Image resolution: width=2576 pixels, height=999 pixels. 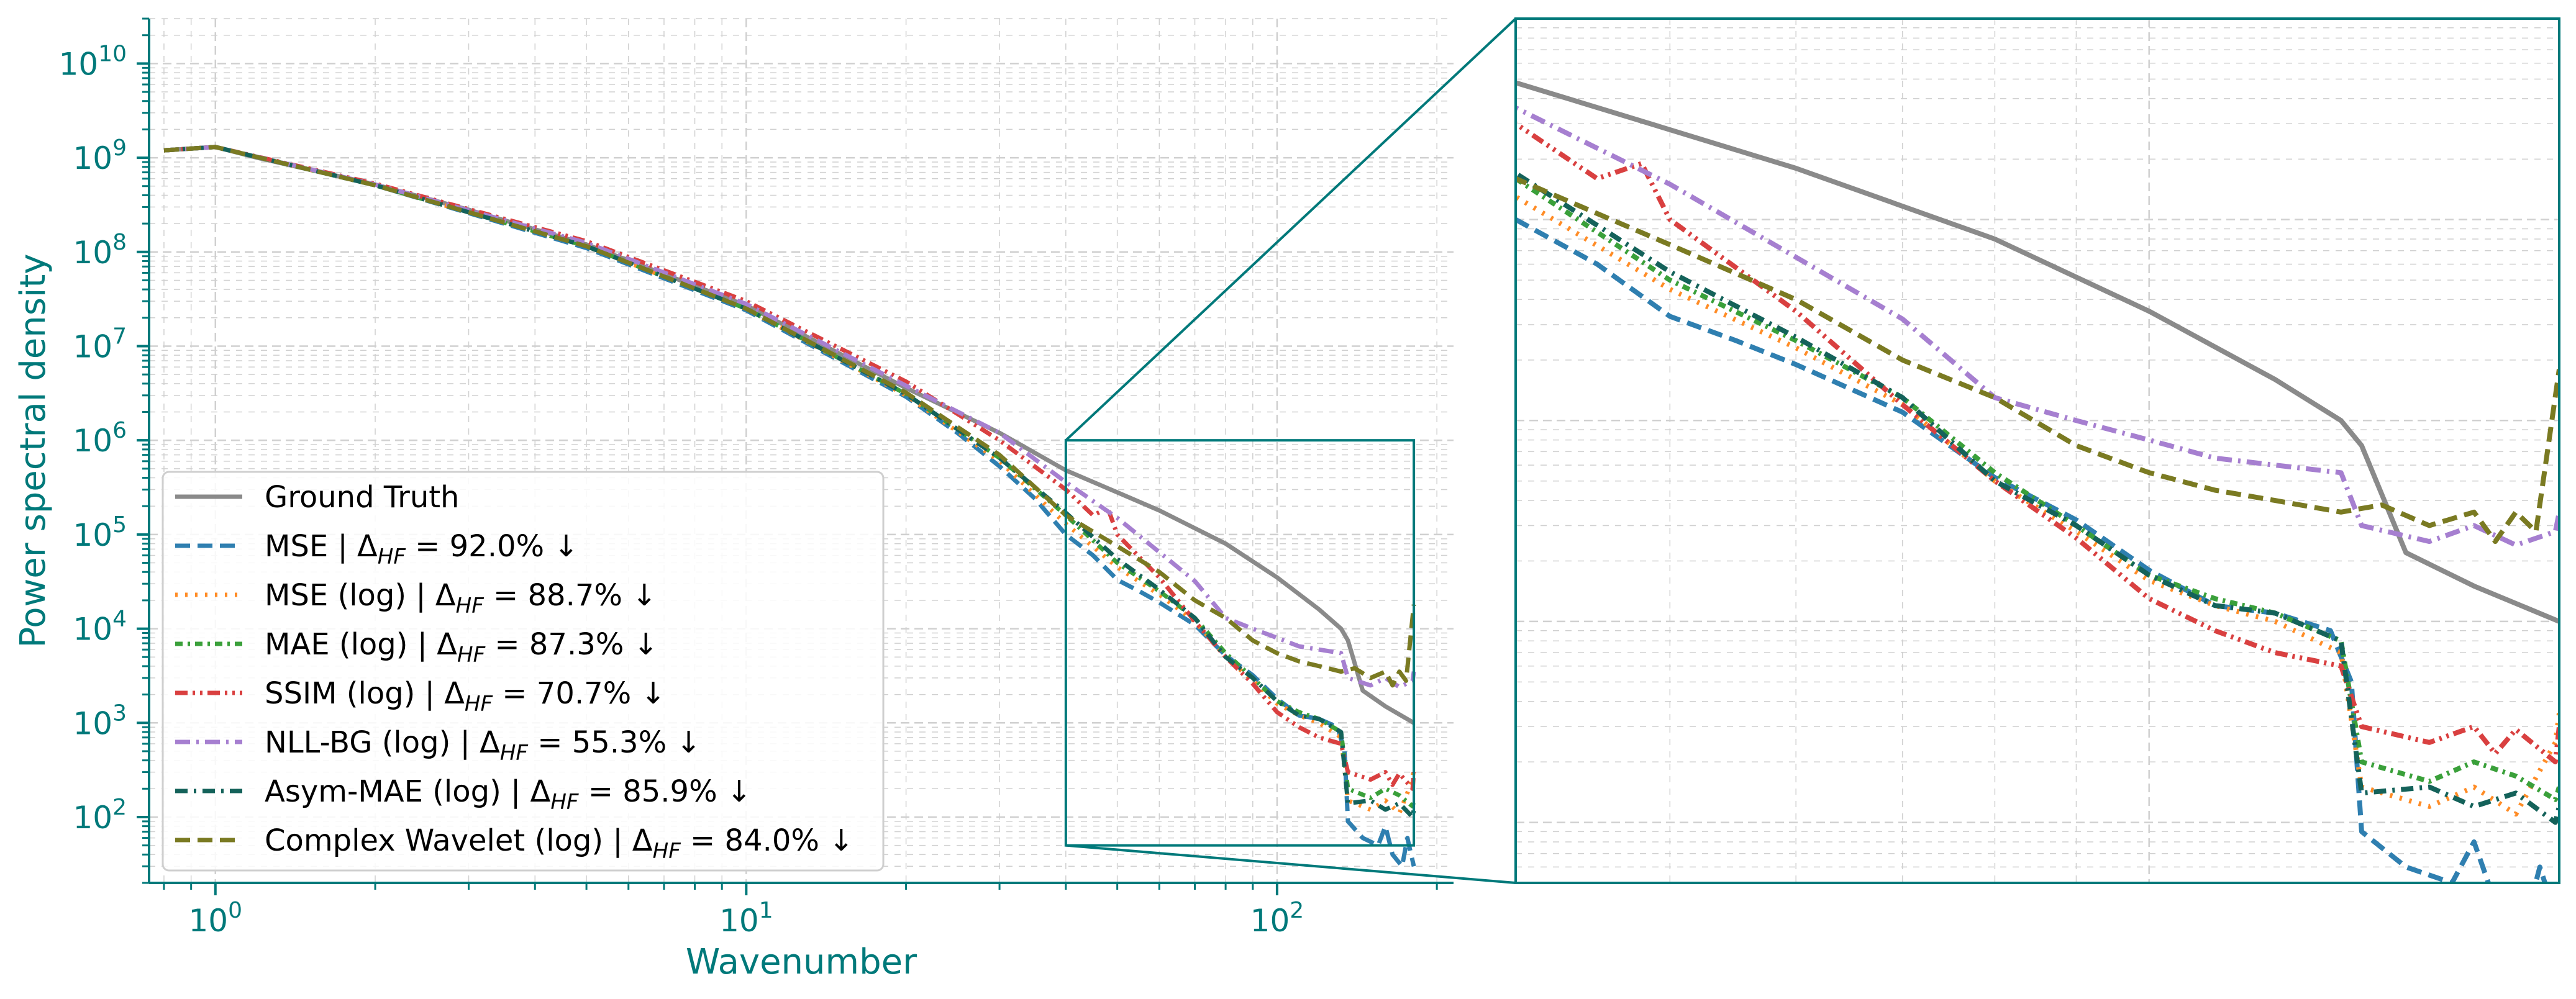 What do you see at coordinates (559, 843) in the screenshot?
I see `legend-label: Complex Wavelet (log) | ΔHF = 84.0% ↓` at bounding box center [559, 843].